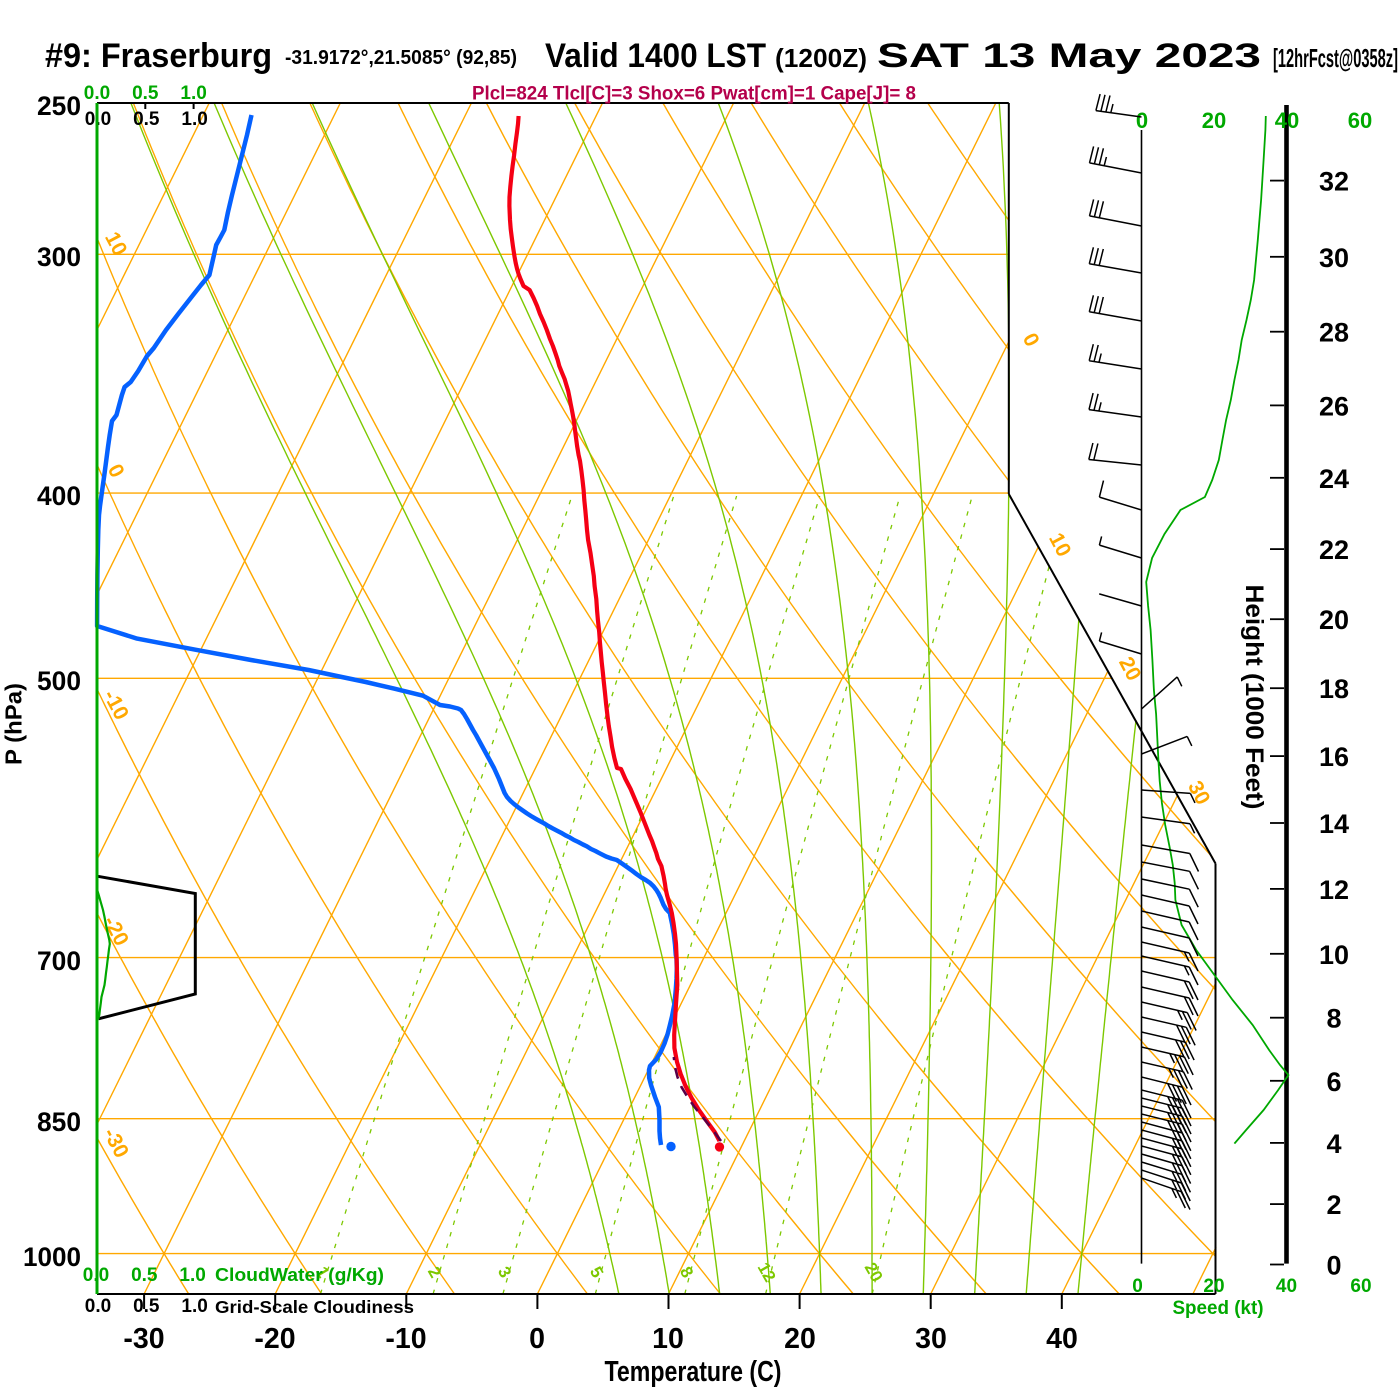 The width and height of the screenshot is (1400, 1400). Describe the element at coordinates (1333, 1144) in the screenshot. I see `svg-text: 4` at that location.